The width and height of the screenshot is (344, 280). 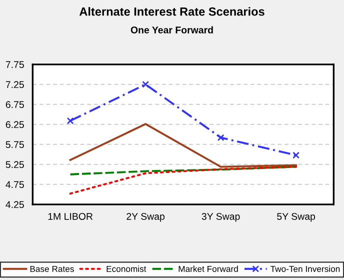 I want to click on y-tick-label: 7.25, so click(x=15, y=84).